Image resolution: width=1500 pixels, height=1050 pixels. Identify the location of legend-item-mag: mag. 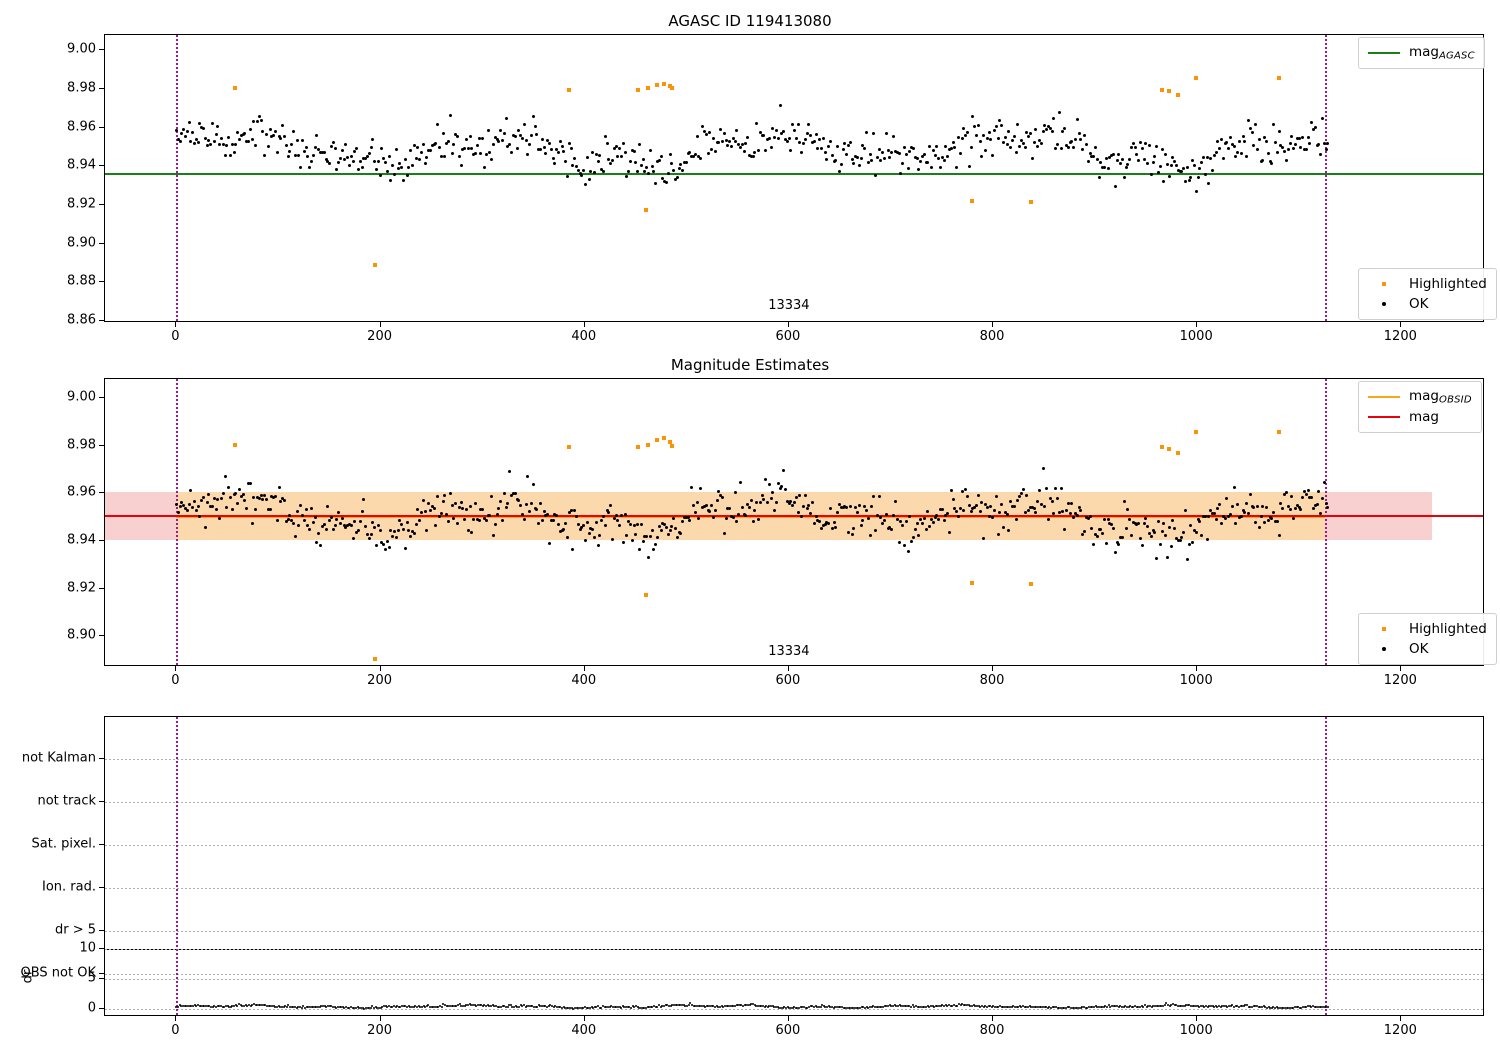
(1420, 417).